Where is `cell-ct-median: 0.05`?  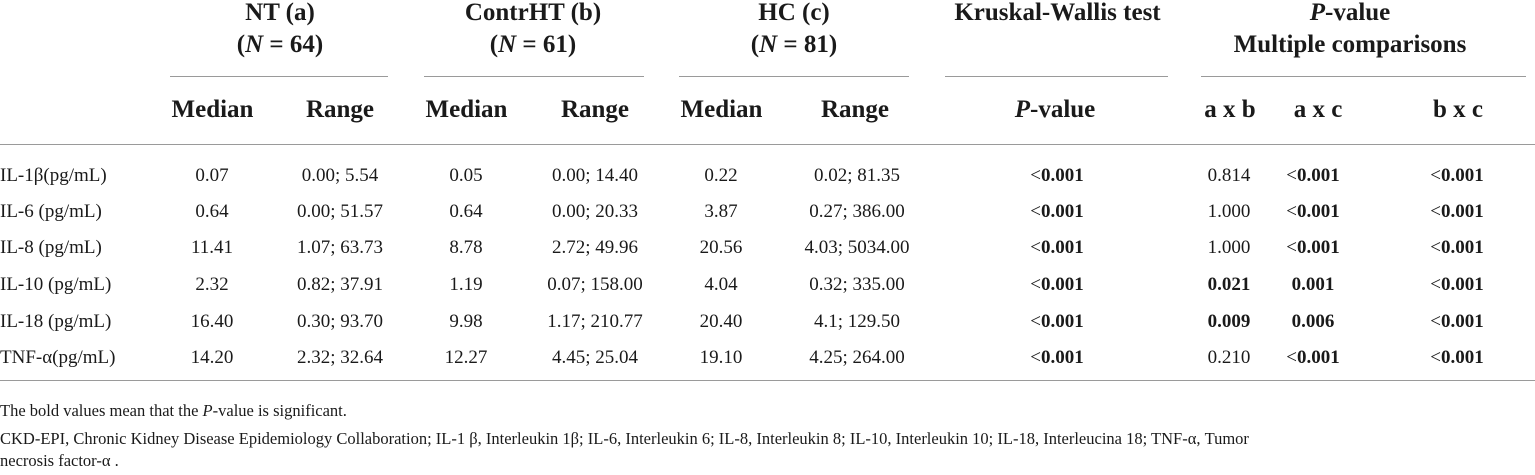
cell-ct-median: 0.05 is located at coordinates (466, 175).